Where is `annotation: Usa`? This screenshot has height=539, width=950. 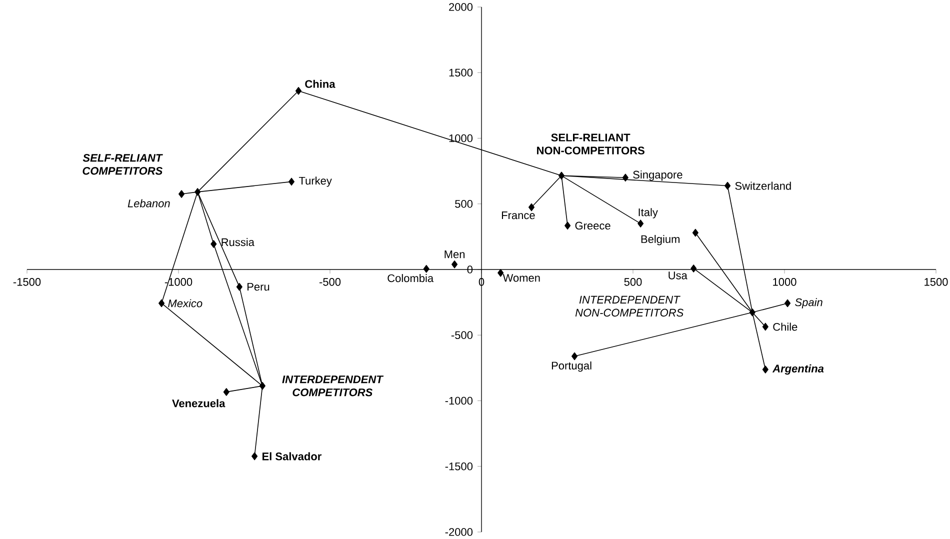 annotation: Usa is located at coordinates (678, 276).